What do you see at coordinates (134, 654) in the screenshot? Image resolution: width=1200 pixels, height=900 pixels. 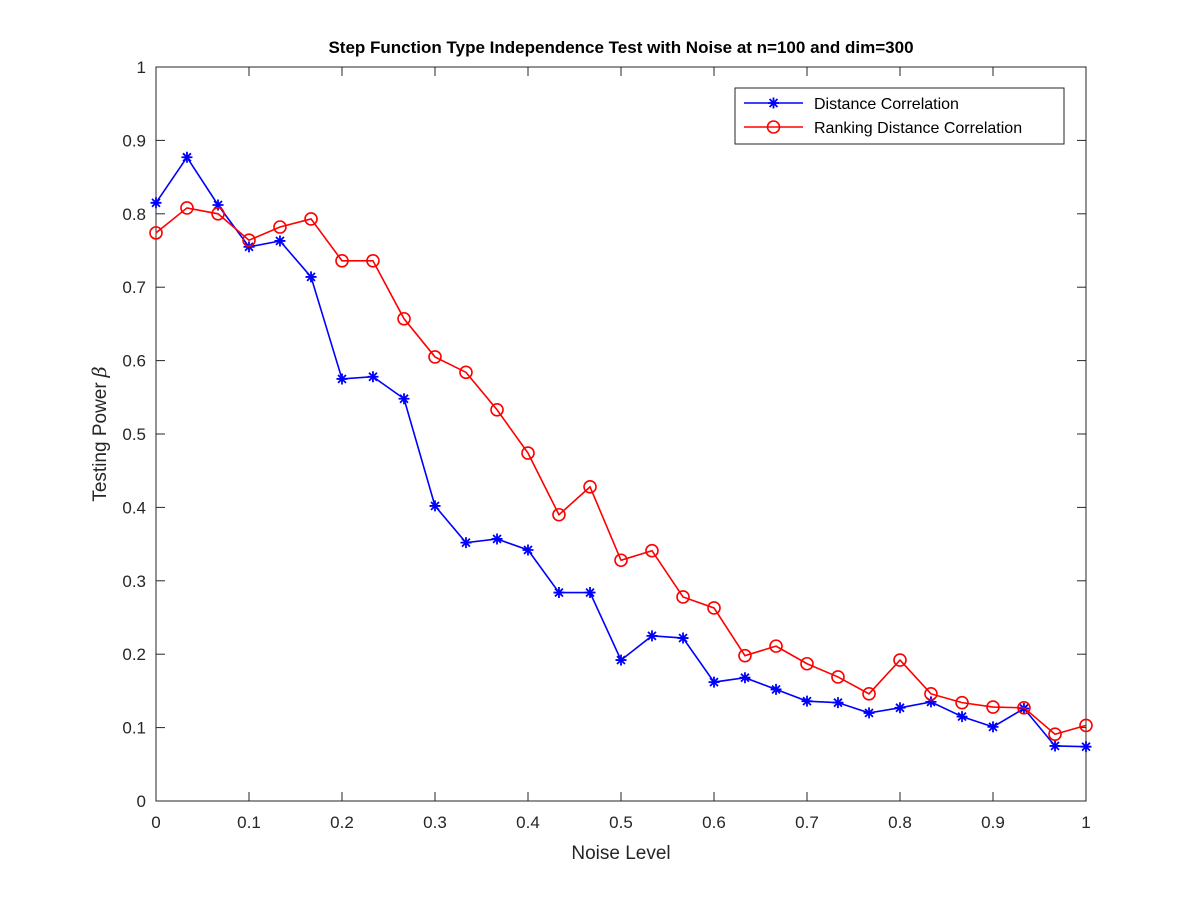 I see `y-tick-label: 0.2` at bounding box center [134, 654].